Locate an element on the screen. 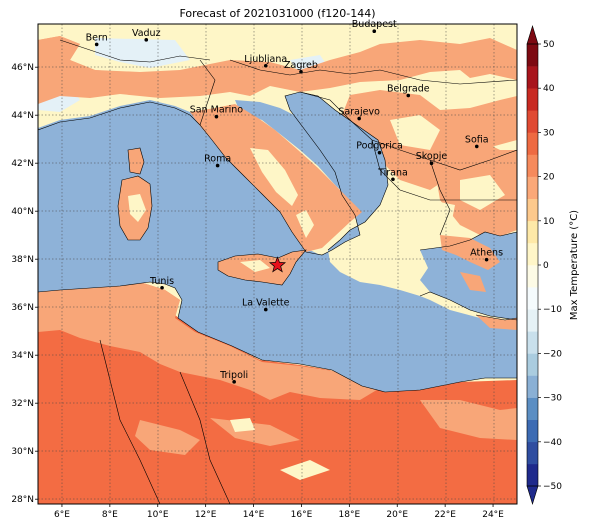 The height and width of the screenshot is (529, 592). x-tick-label: 16°E is located at coordinates (302, 515).